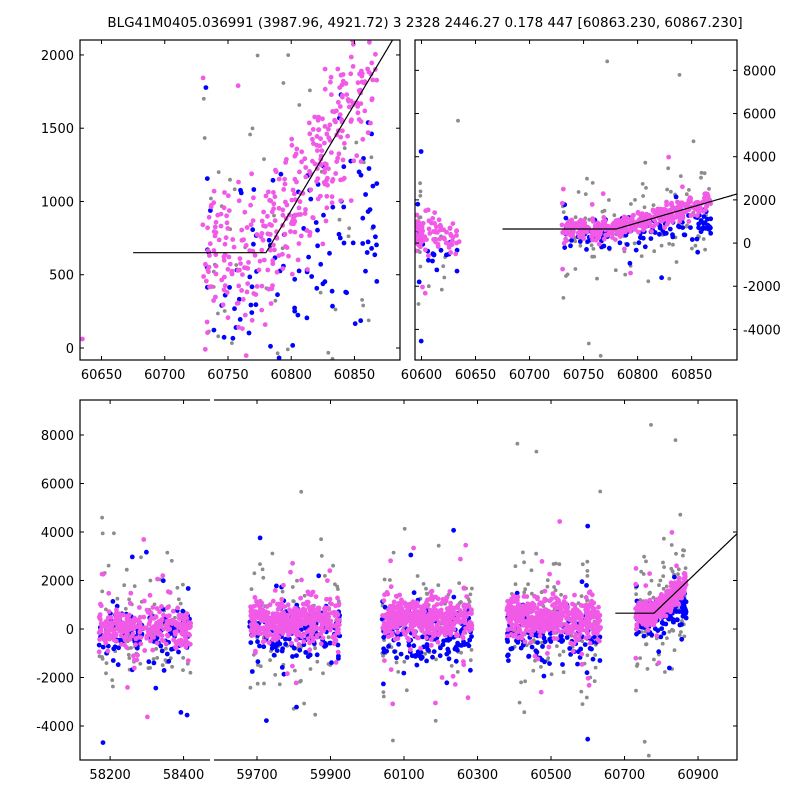 The image size is (800, 800). What do you see at coordinates (403, 775) in the screenshot?
I see `x-tick-label: 60100` at bounding box center [403, 775].